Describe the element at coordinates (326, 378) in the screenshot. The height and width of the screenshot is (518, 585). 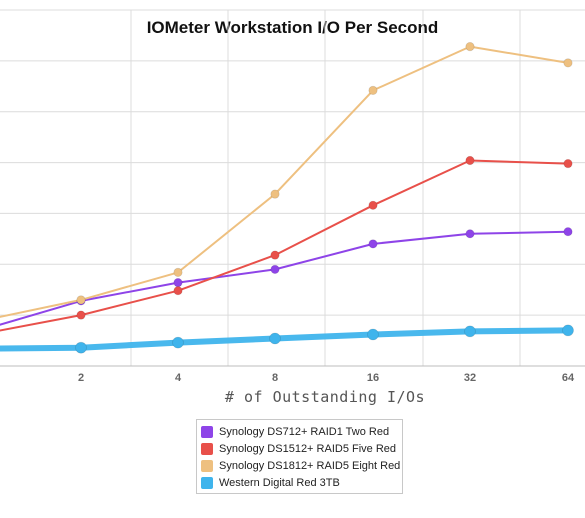
I see `x-tick-labels: 2 4 8 16 32 64` at that location.